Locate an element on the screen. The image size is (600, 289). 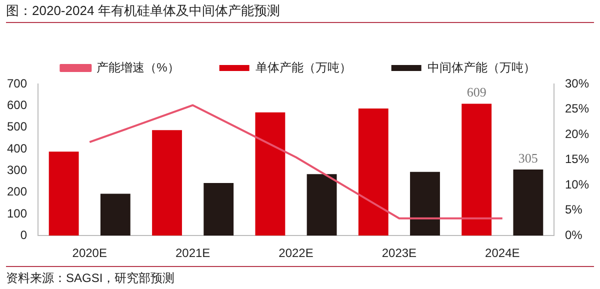
x-tick-label: 2024E is located at coordinates (502, 253).